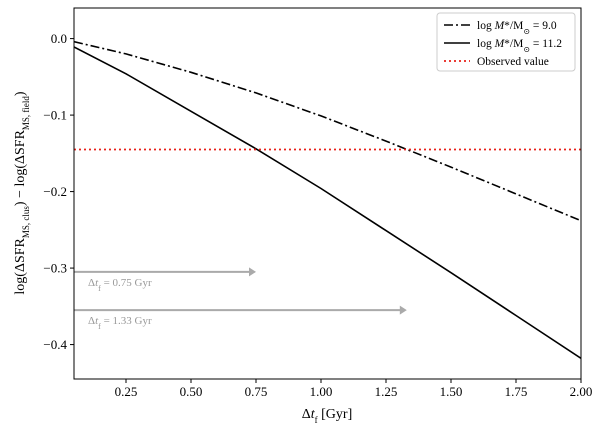 The height and width of the screenshot is (427, 605). I want to click on x-tick-label: 0.50, so click(191, 391).